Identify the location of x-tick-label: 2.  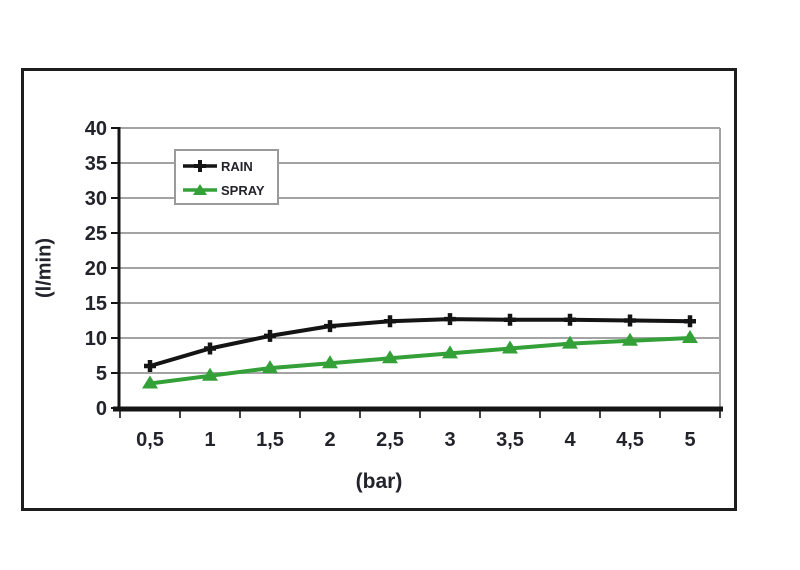
(329, 440).